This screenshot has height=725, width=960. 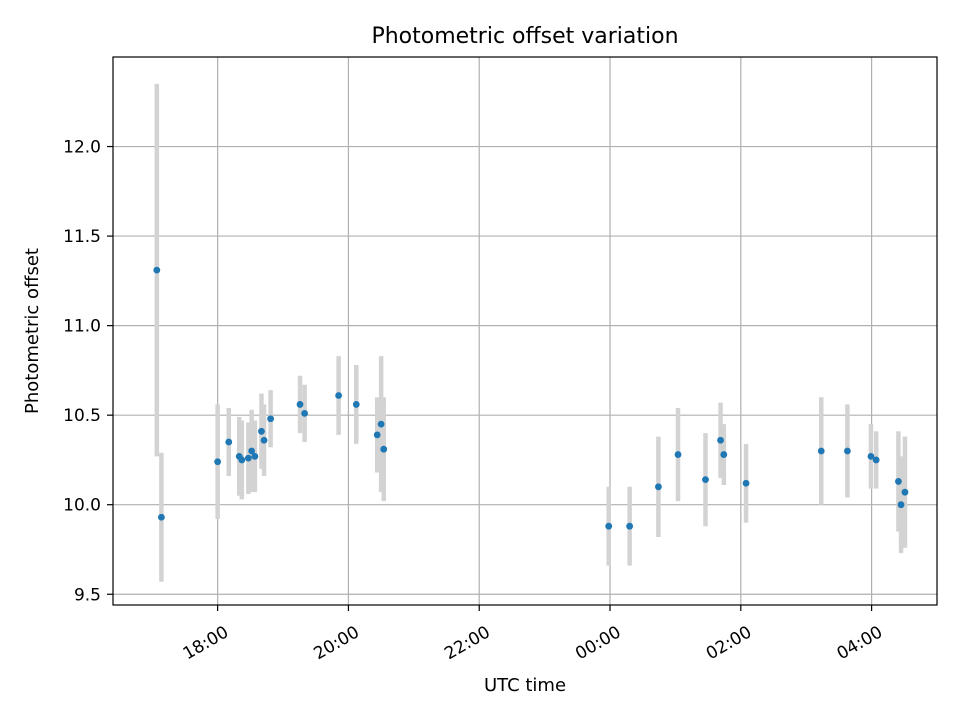 What do you see at coordinates (82, 416) in the screenshot?
I see `y-tick-label: 10.5` at bounding box center [82, 416].